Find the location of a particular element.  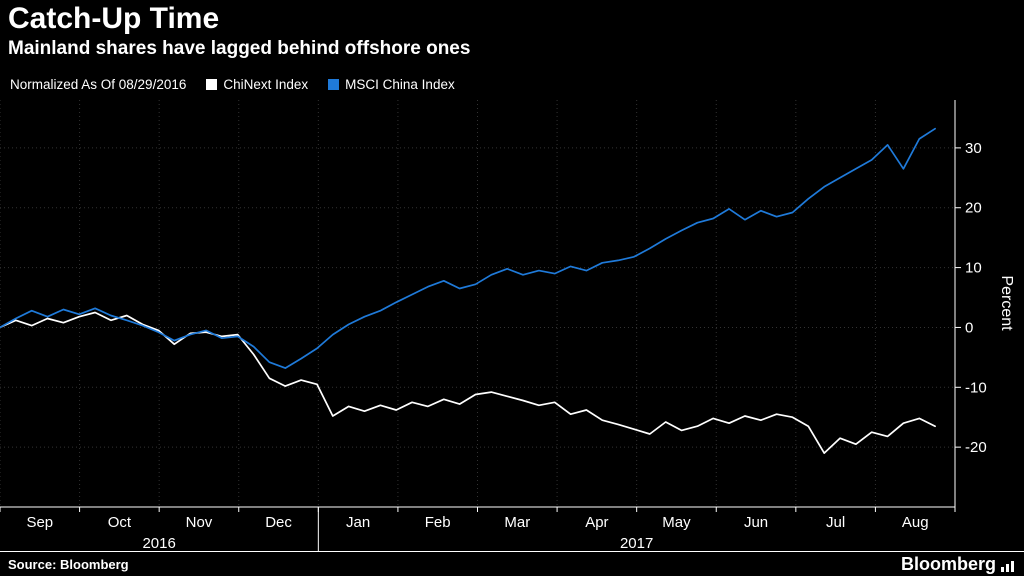

svg-text: Oct is located at coordinates (120, 522).